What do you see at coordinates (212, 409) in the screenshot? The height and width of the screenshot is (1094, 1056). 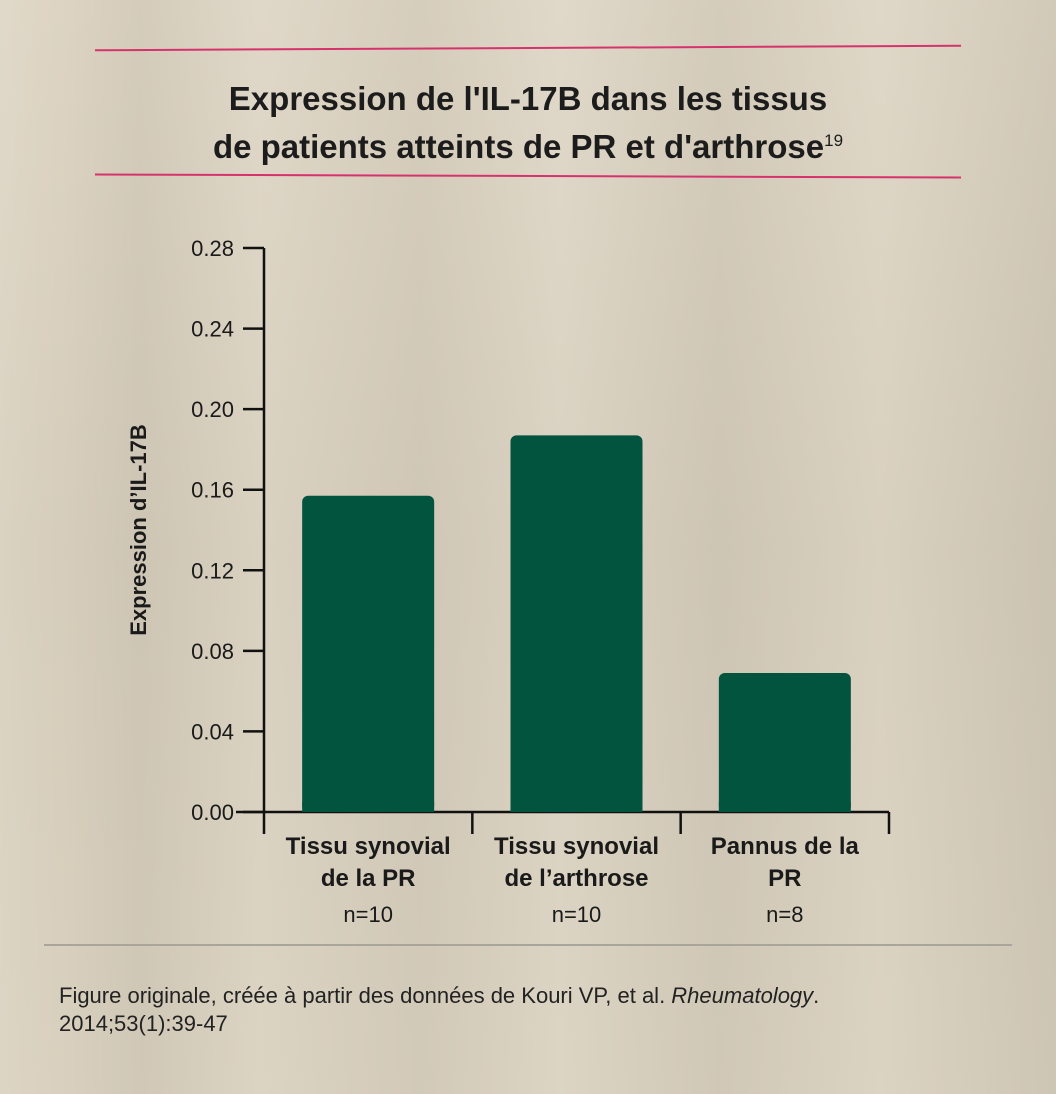 I see `y-tick-label: 0.20` at bounding box center [212, 409].